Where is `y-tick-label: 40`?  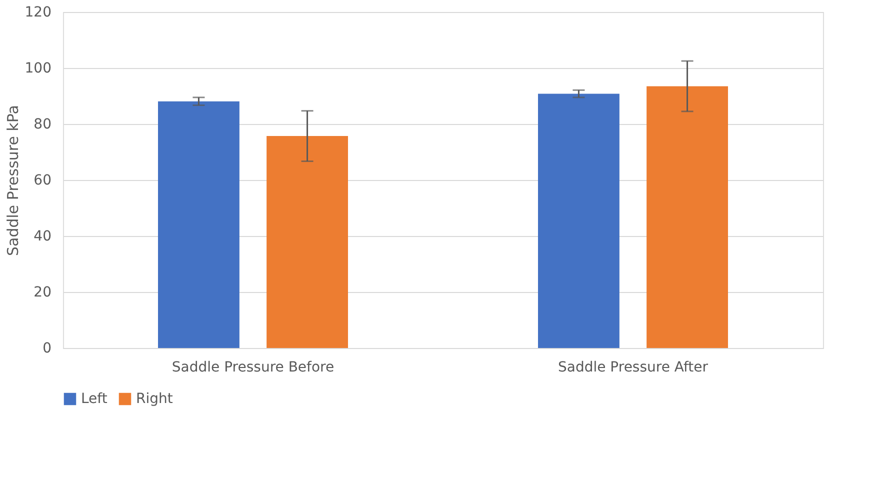
y-tick-label: 40 is located at coordinates (43, 236).